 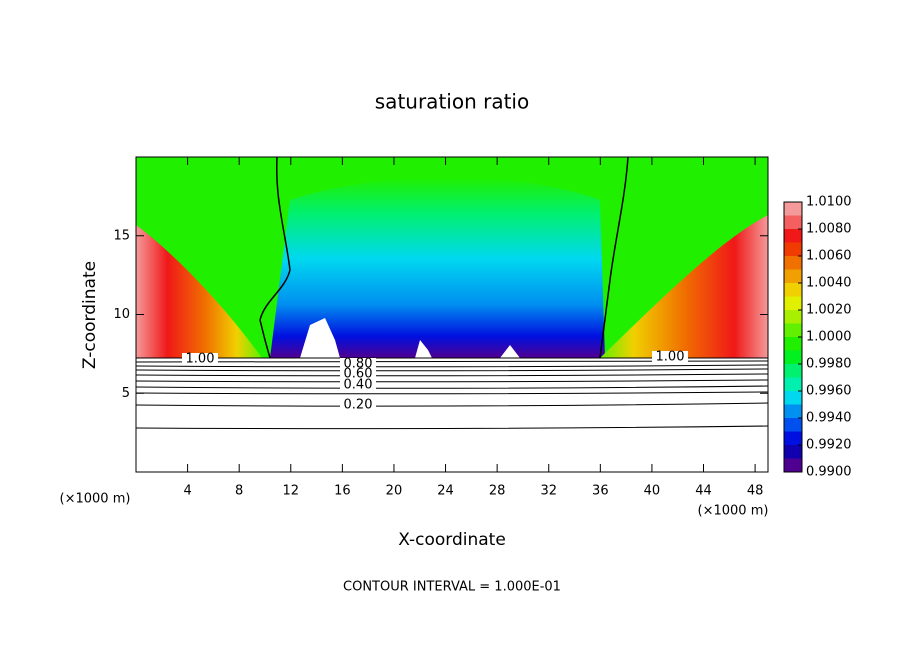 What do you see at coordinates (342, 491) in the screenshot?
I see `x-tick-label: 16` at bounding box center [342, 491].